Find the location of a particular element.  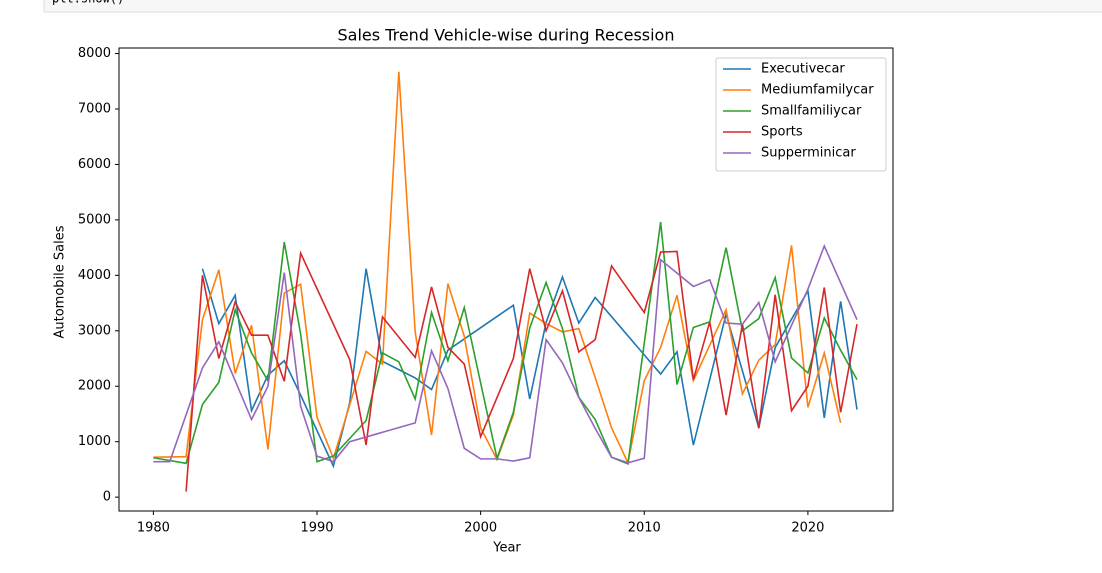

y-tick-label: 4000 is located at coordinates (94, 275).